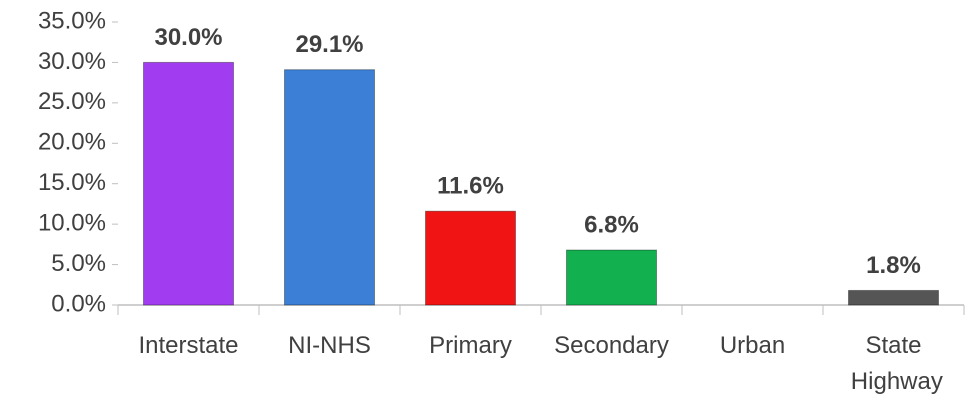 This screenshot has width=980, height=404. I want to click on y-tick-label: 0.0%, so click(78, 303).